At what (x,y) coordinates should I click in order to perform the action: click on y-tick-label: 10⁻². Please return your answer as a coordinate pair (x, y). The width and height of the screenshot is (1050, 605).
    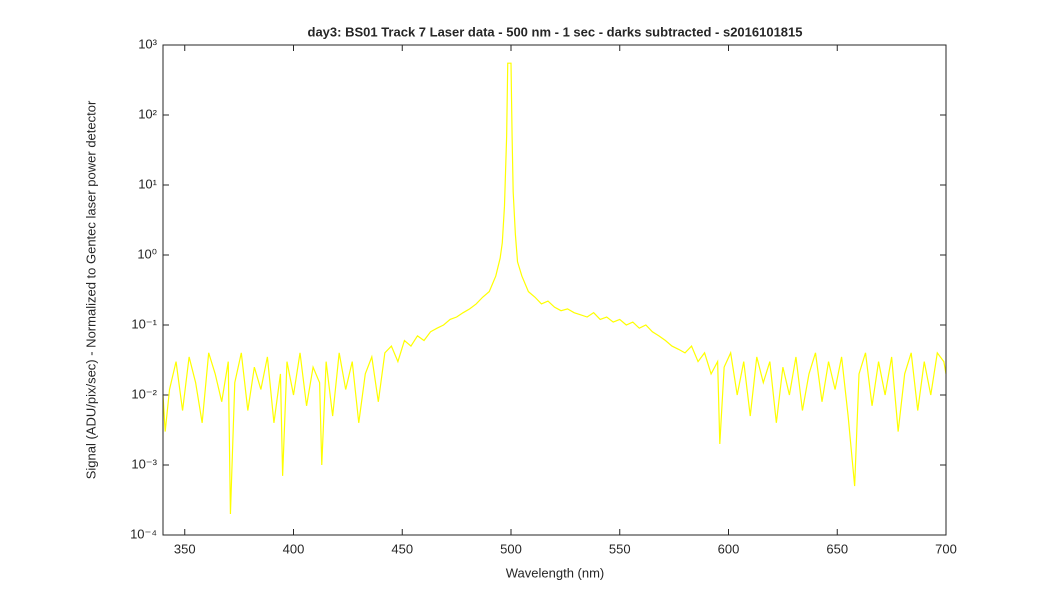
    Looking at the image, I should click on (144, 393).